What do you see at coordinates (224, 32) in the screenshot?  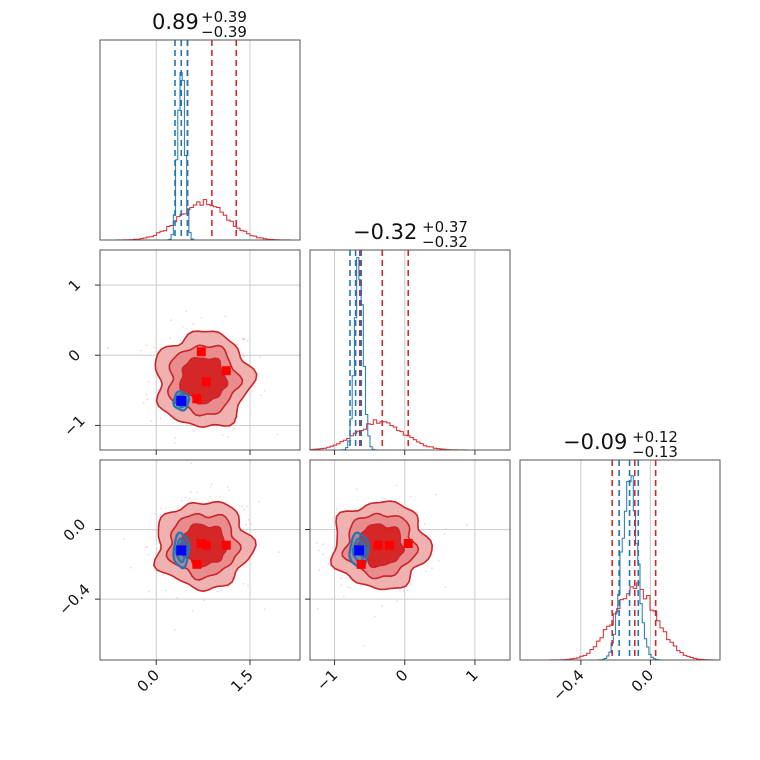 I see `title-minus-0: −0.39` at bounding box center [224, 32].